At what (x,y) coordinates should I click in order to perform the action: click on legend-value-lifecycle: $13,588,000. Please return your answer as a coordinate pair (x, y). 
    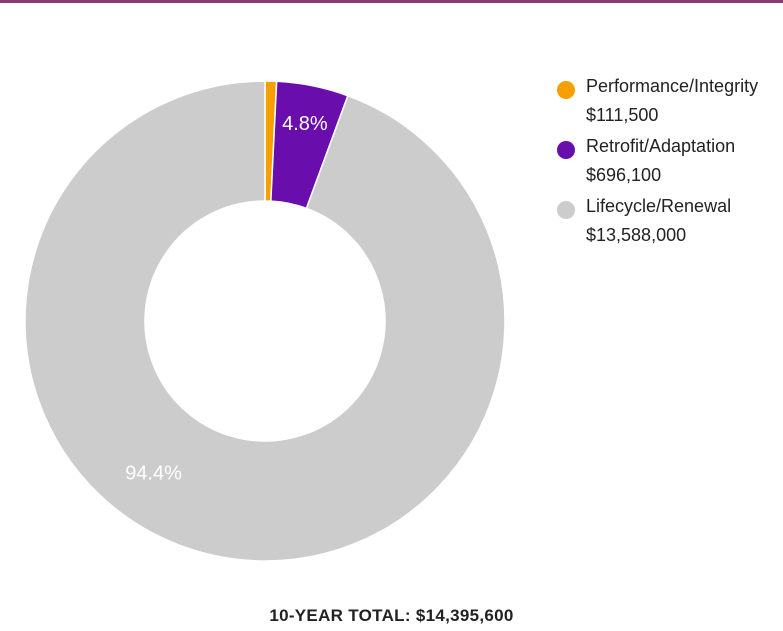
    Looking at the image, I should click on (636, 235).